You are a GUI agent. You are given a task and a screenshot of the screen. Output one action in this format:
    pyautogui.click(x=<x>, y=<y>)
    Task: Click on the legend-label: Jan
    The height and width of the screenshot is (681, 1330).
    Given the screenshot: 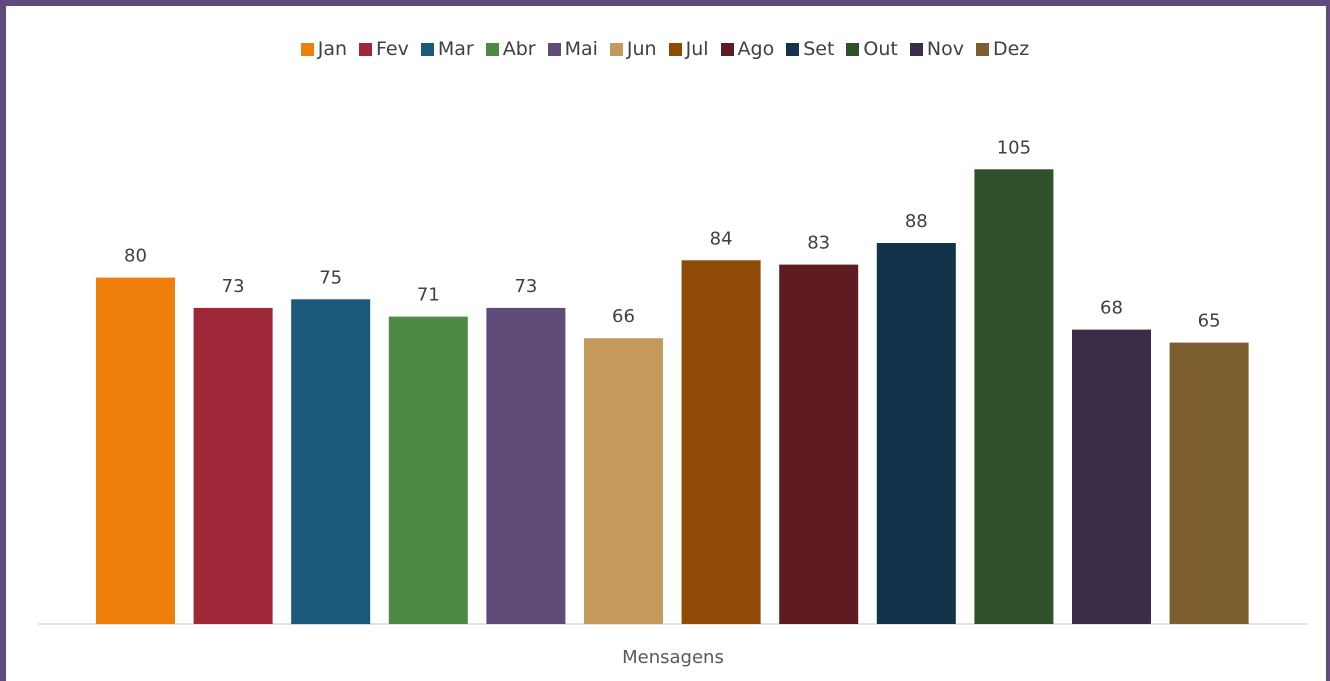 What is the action you would take?
    pyautogui.click(x=332, y=49)
    